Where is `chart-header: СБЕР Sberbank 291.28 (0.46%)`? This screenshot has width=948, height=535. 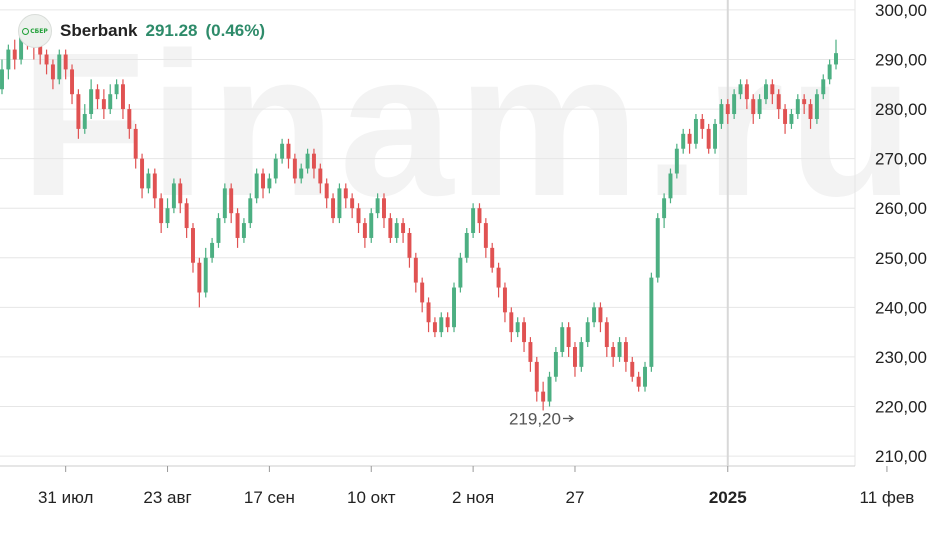
chart-header: СБЕР Sberbank 291.28 (0.46%) is located at coordinates (141, 31).